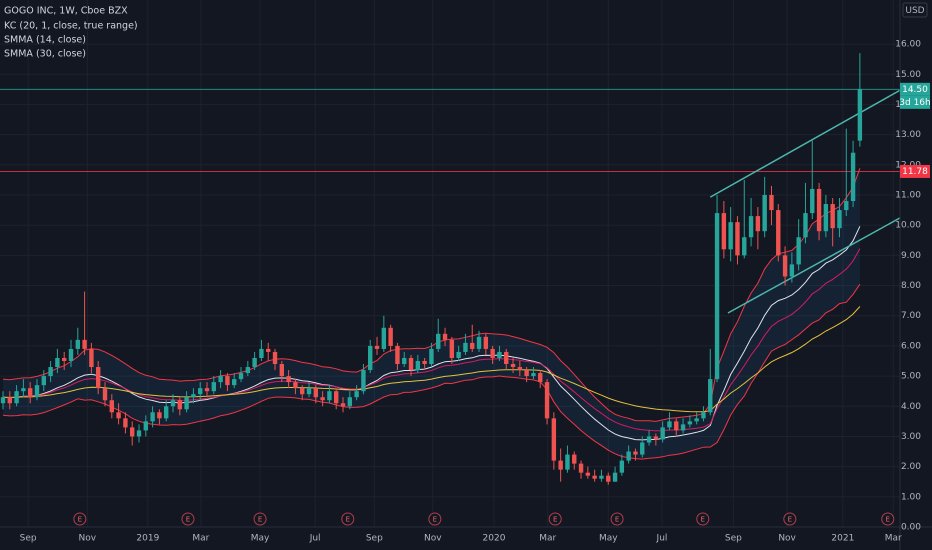  I want to click on legend-entry: SMMA (30, close), so click(45, 54).